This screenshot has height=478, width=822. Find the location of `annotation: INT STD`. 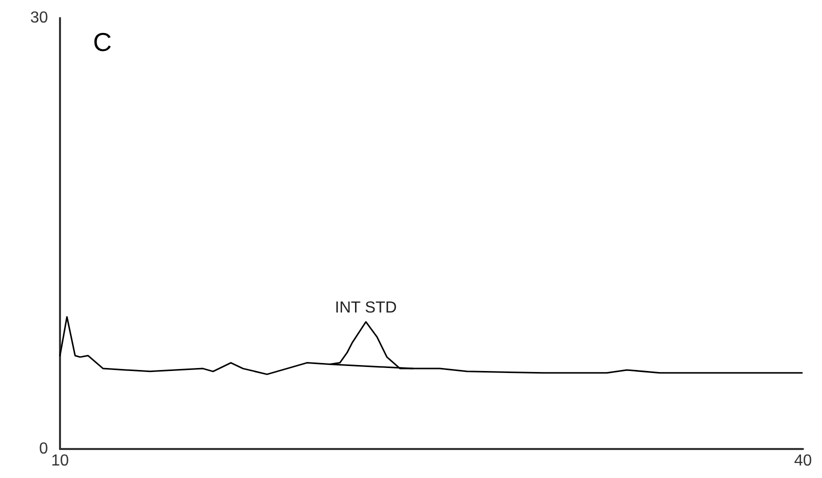

annotation: INT STD is located at coordinates (365, 307).